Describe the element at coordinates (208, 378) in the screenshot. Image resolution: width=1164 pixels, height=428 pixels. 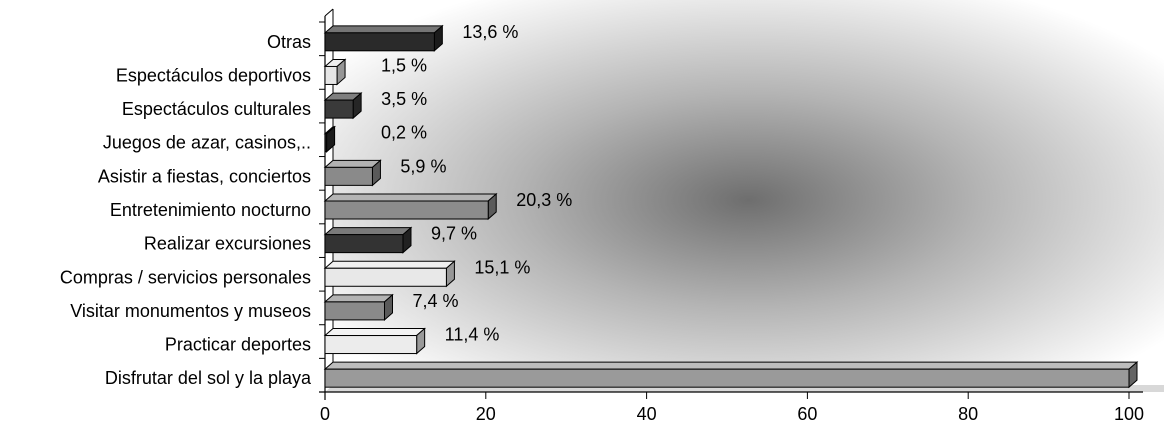
I see `category-label: Disfrutar del sol y la playa` at that location.